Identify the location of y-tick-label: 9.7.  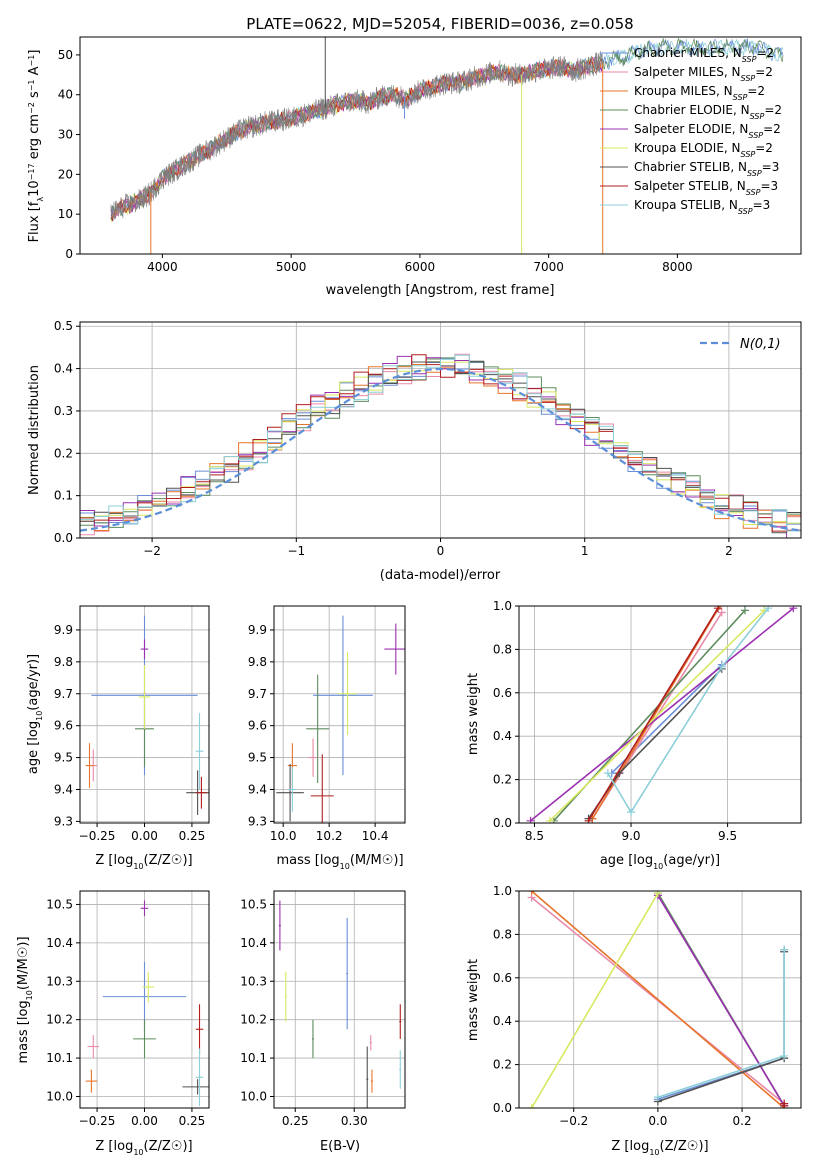
(257, 694).